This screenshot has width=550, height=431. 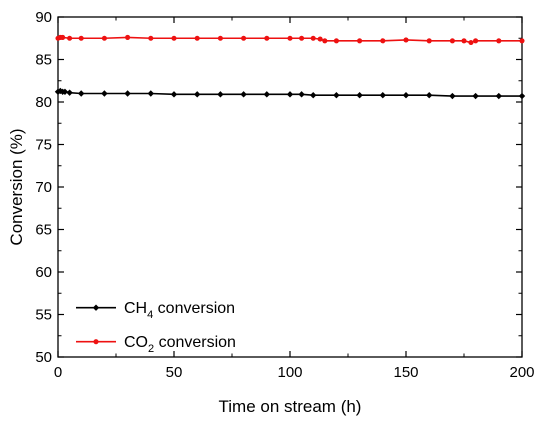 I want to click on series-layer, so click(x=290, y=67).